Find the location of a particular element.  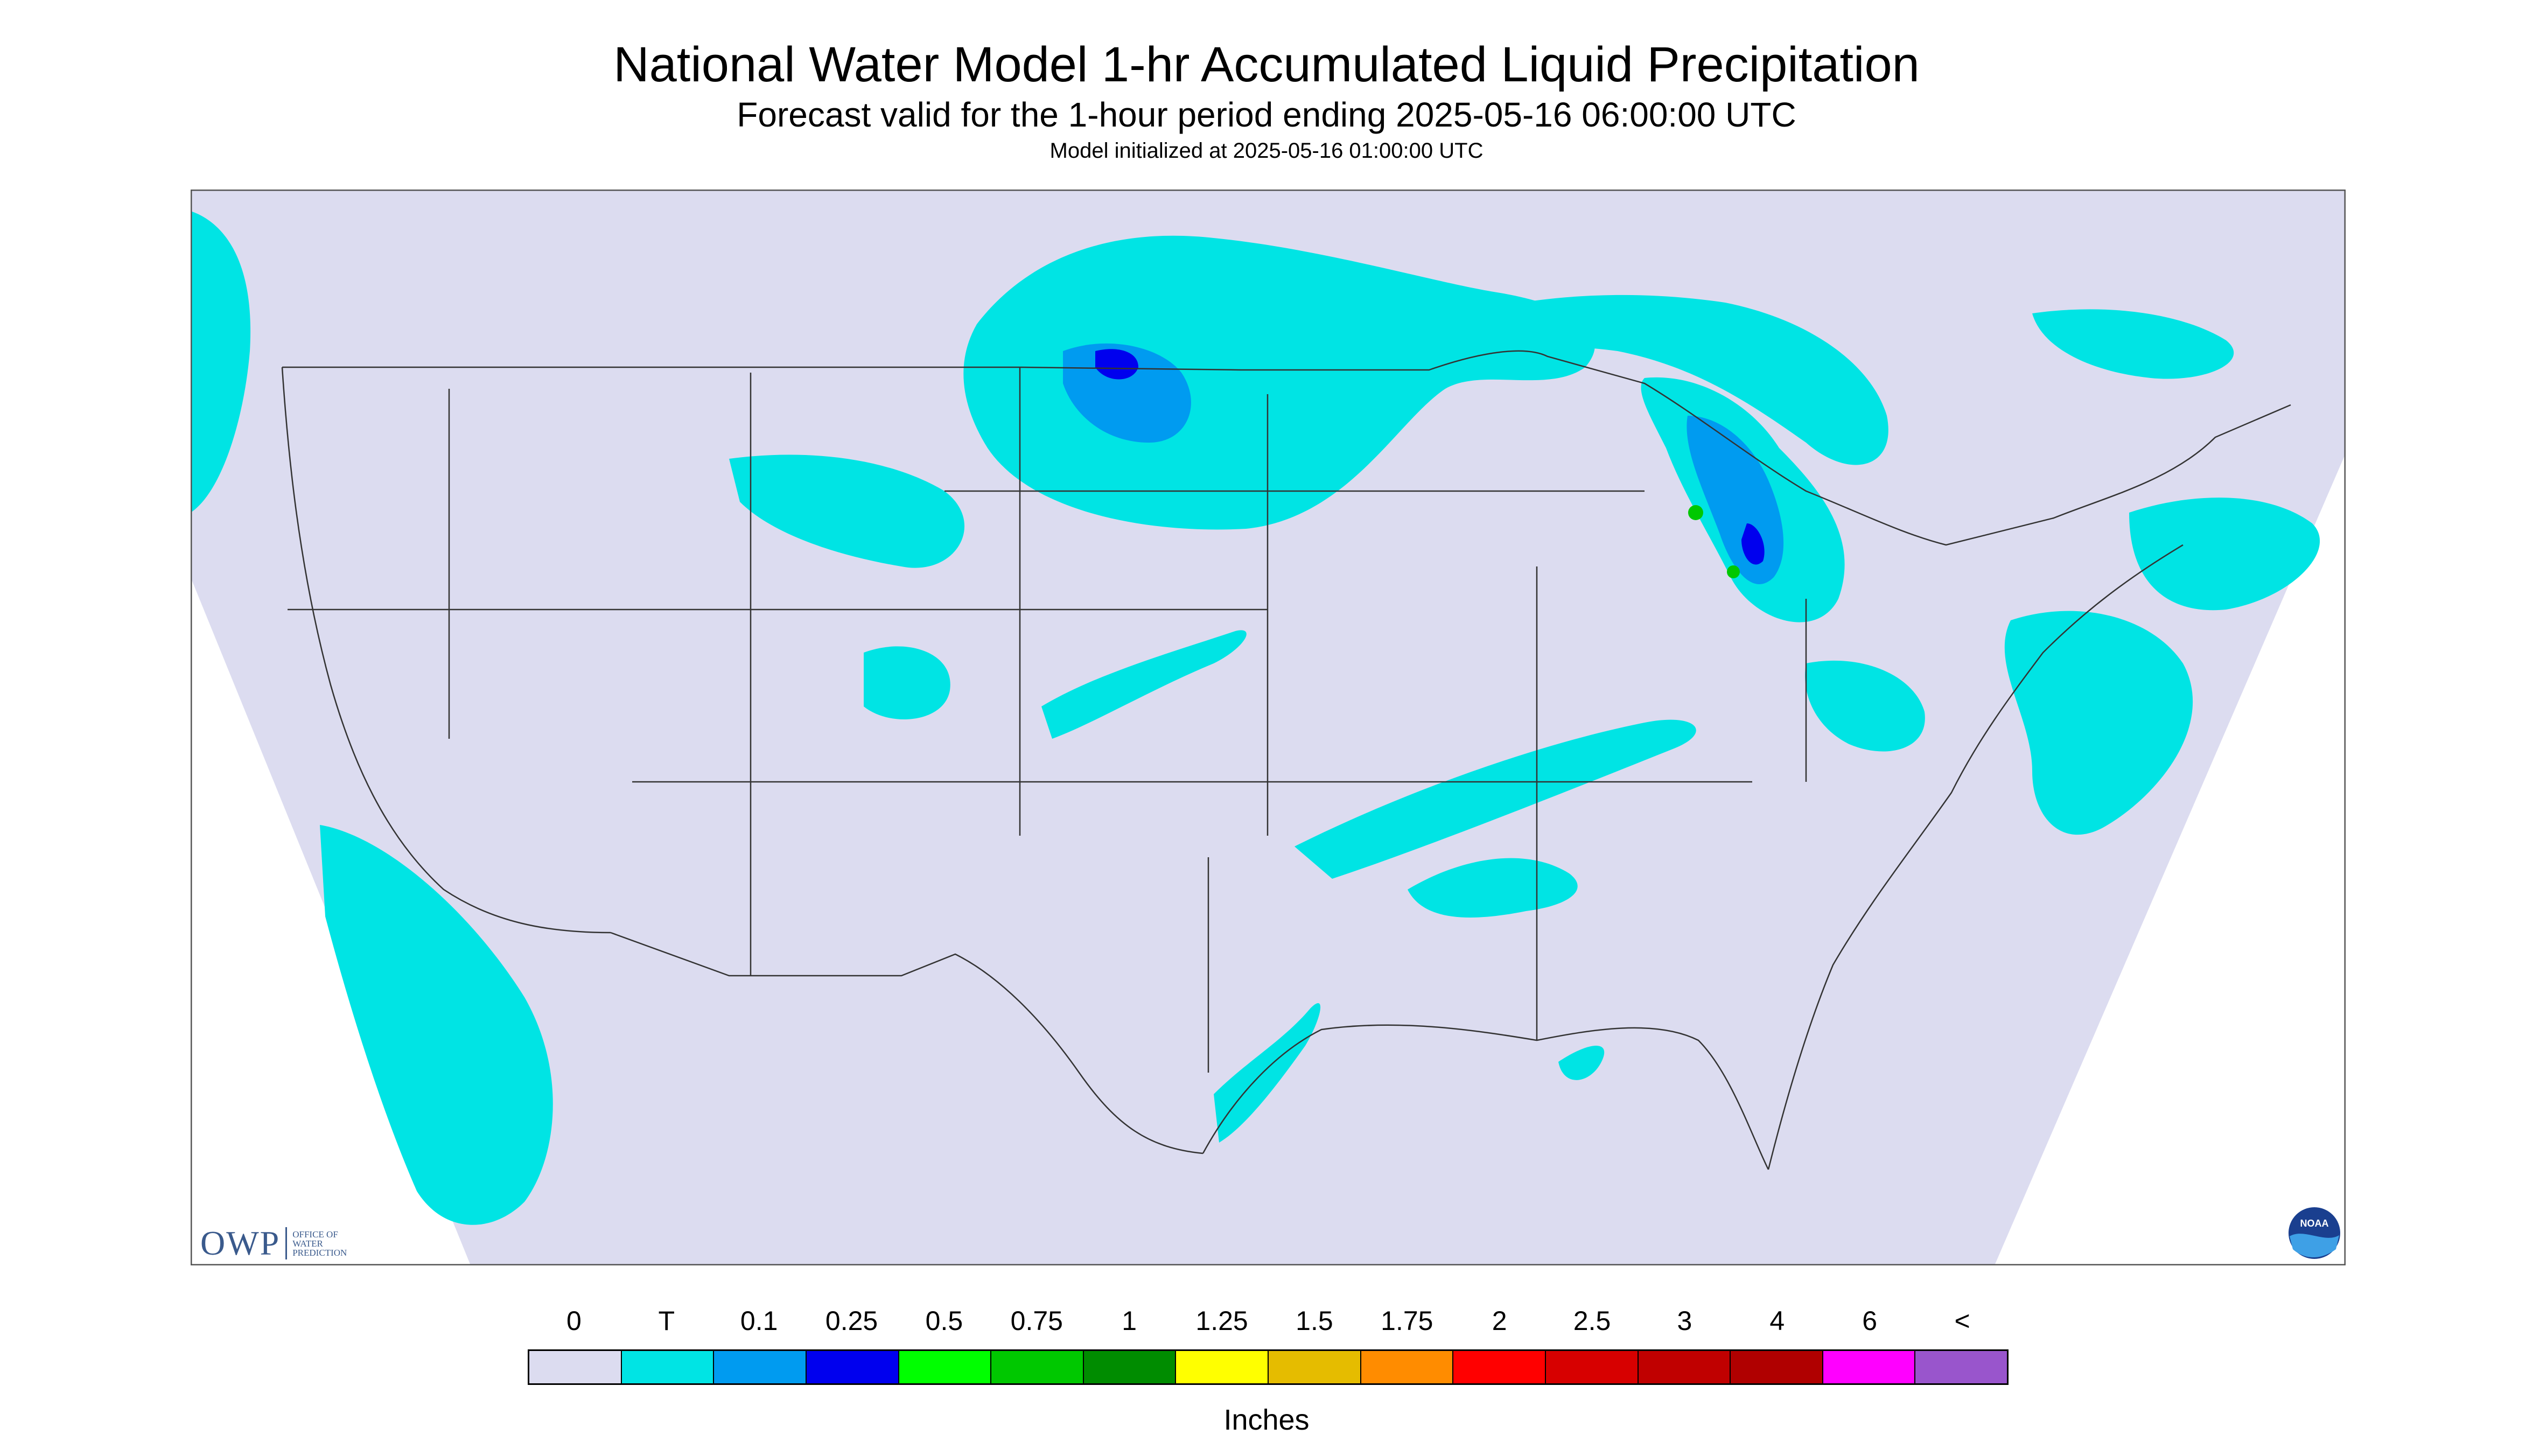

legend-tick-label: < is located at coordinates (1962, 1321).